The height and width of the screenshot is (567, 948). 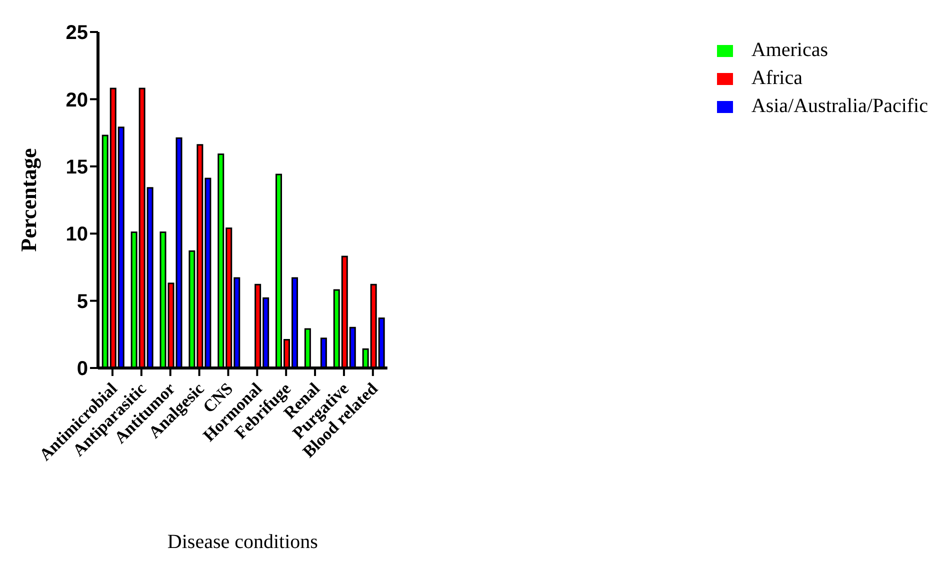 I want to click on x-axis-title: Disease conditions, so click(x=242, y=542).